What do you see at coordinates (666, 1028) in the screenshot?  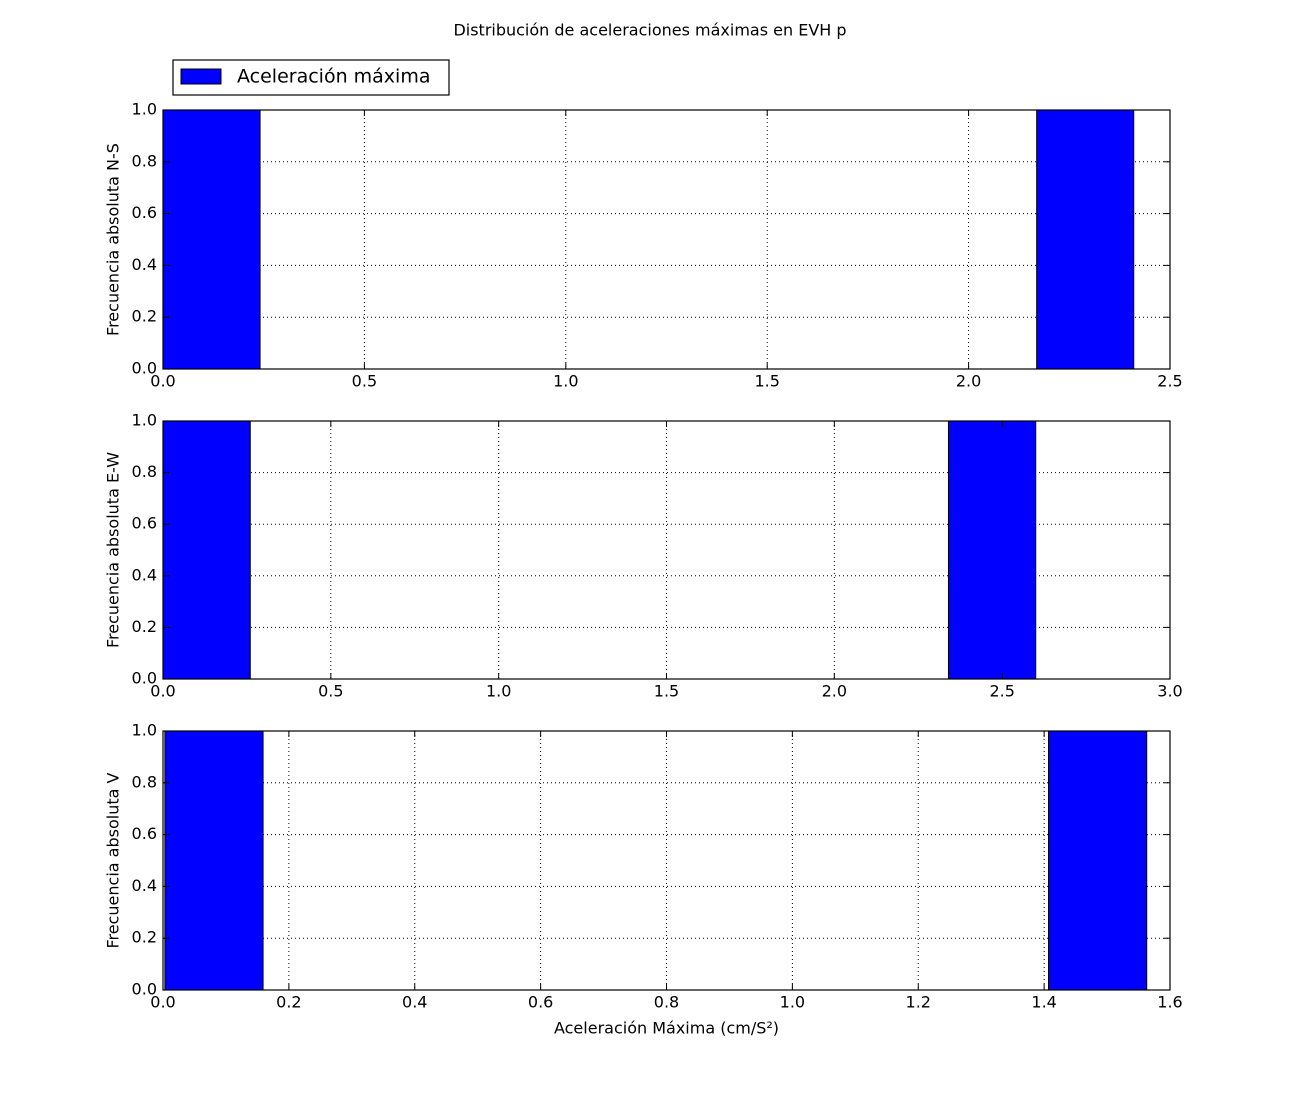 I see `x-axis-label: Aceleración Máxima (cm/S²)` at bounding box center [666, 1028].